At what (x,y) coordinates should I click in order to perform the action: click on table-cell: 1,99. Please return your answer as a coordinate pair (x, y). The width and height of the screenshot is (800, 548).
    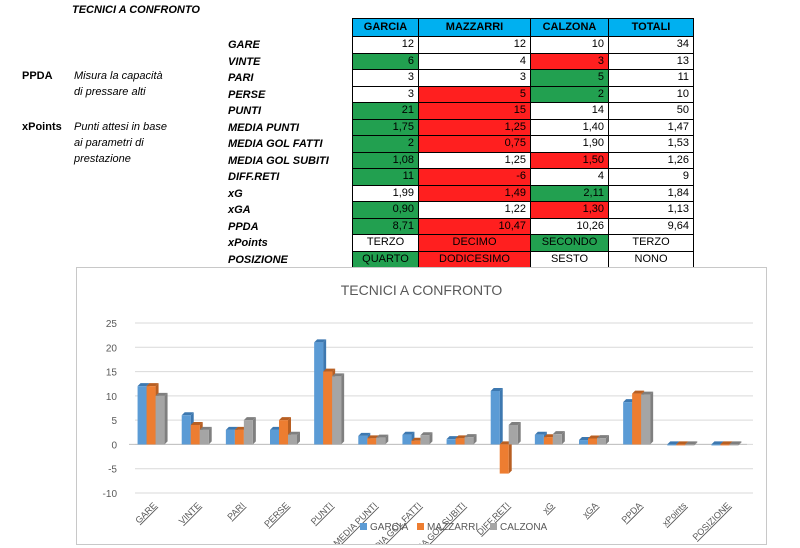
    Looking at the image, I should click on (385, 193).